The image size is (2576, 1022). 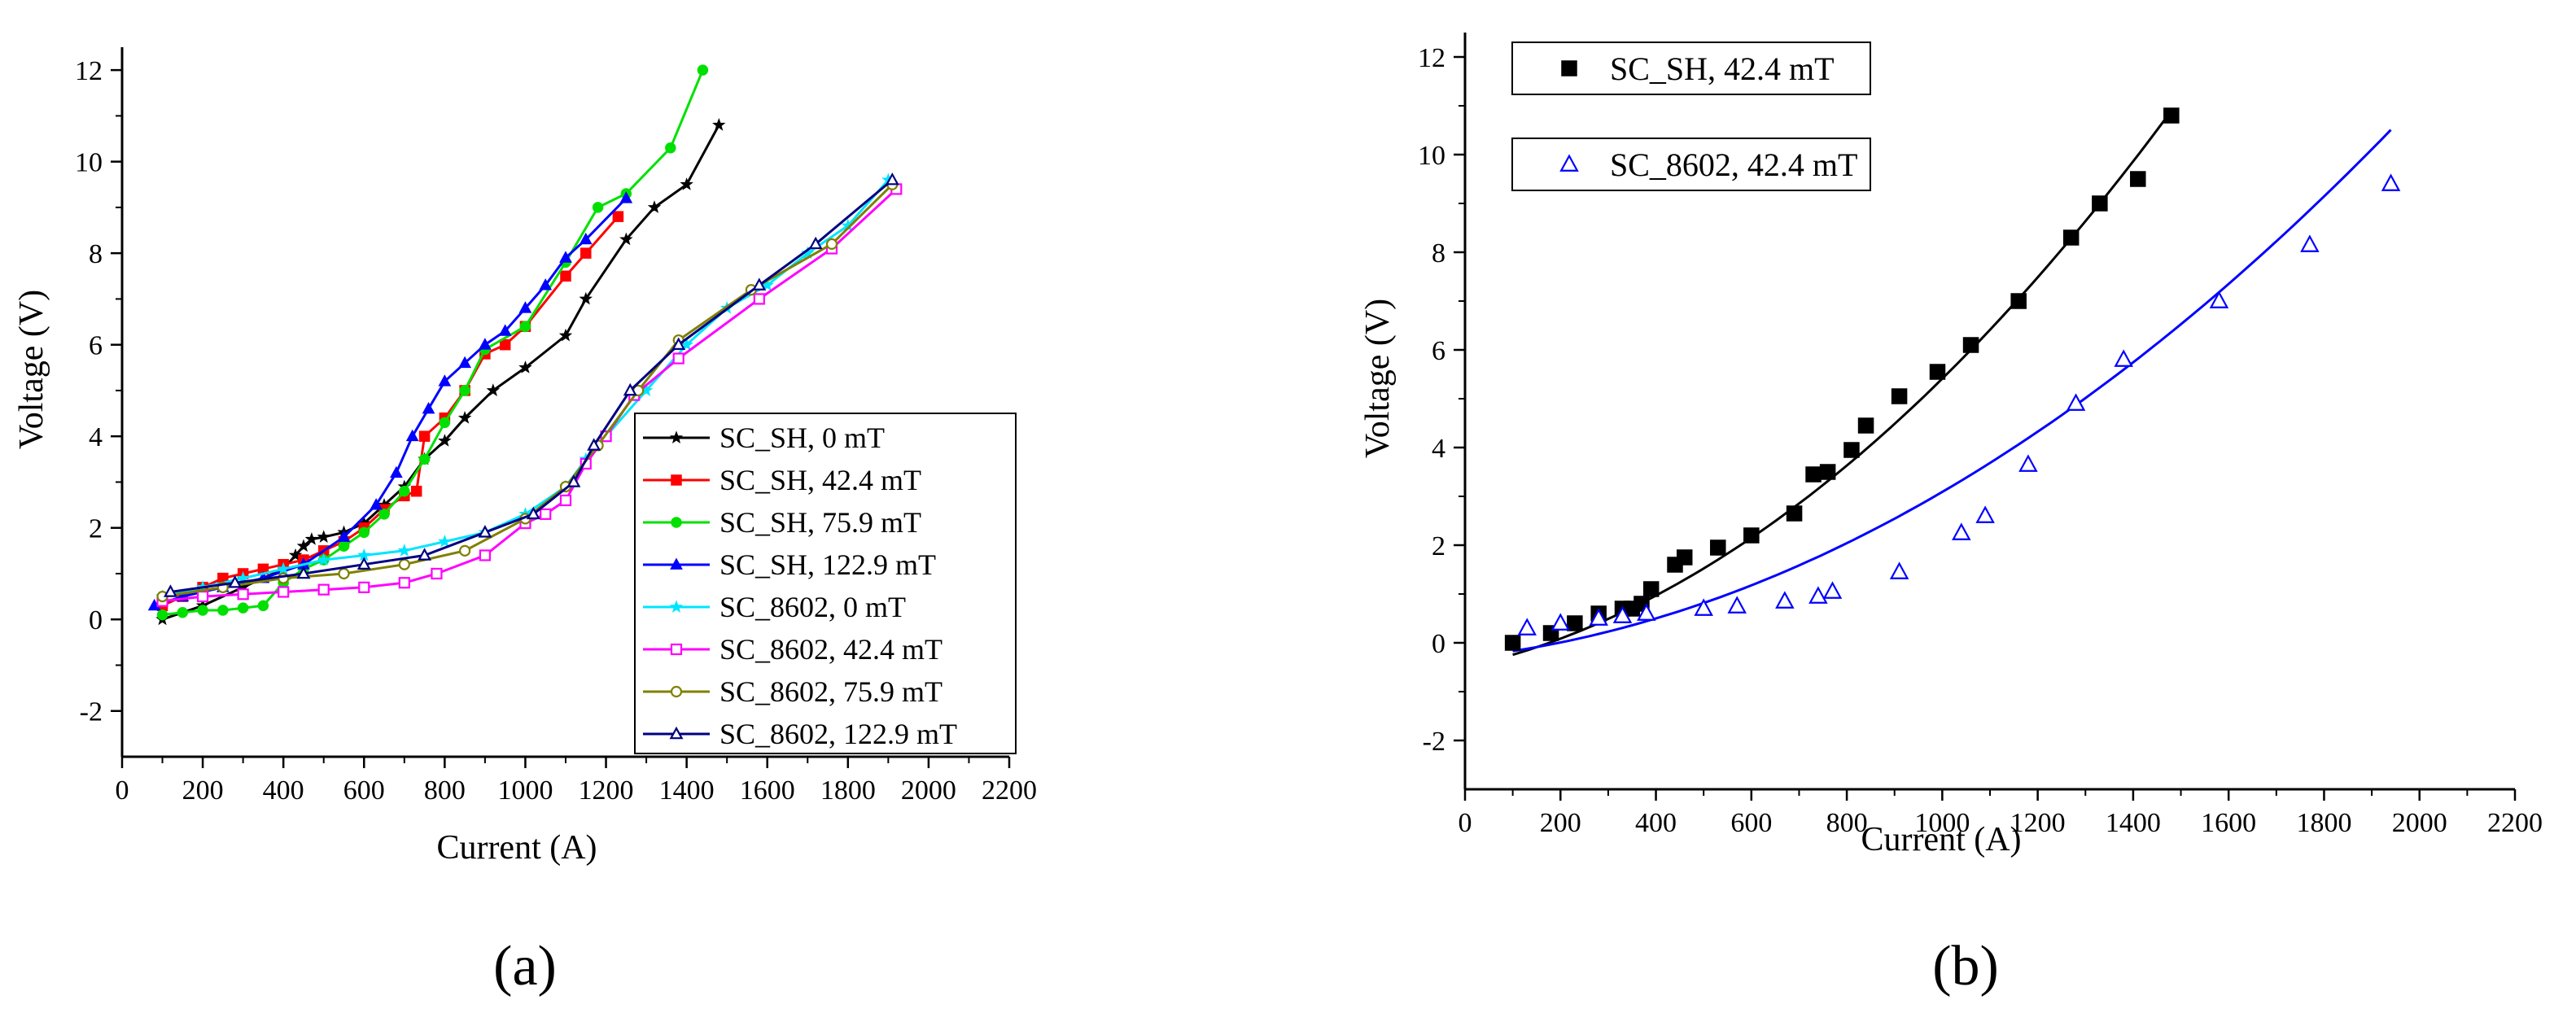 What do you see at coordinates (812, 607) in the screenshot?
I see `legend-label: SC_8602, 0 mT` at bounding box center [812, 607].